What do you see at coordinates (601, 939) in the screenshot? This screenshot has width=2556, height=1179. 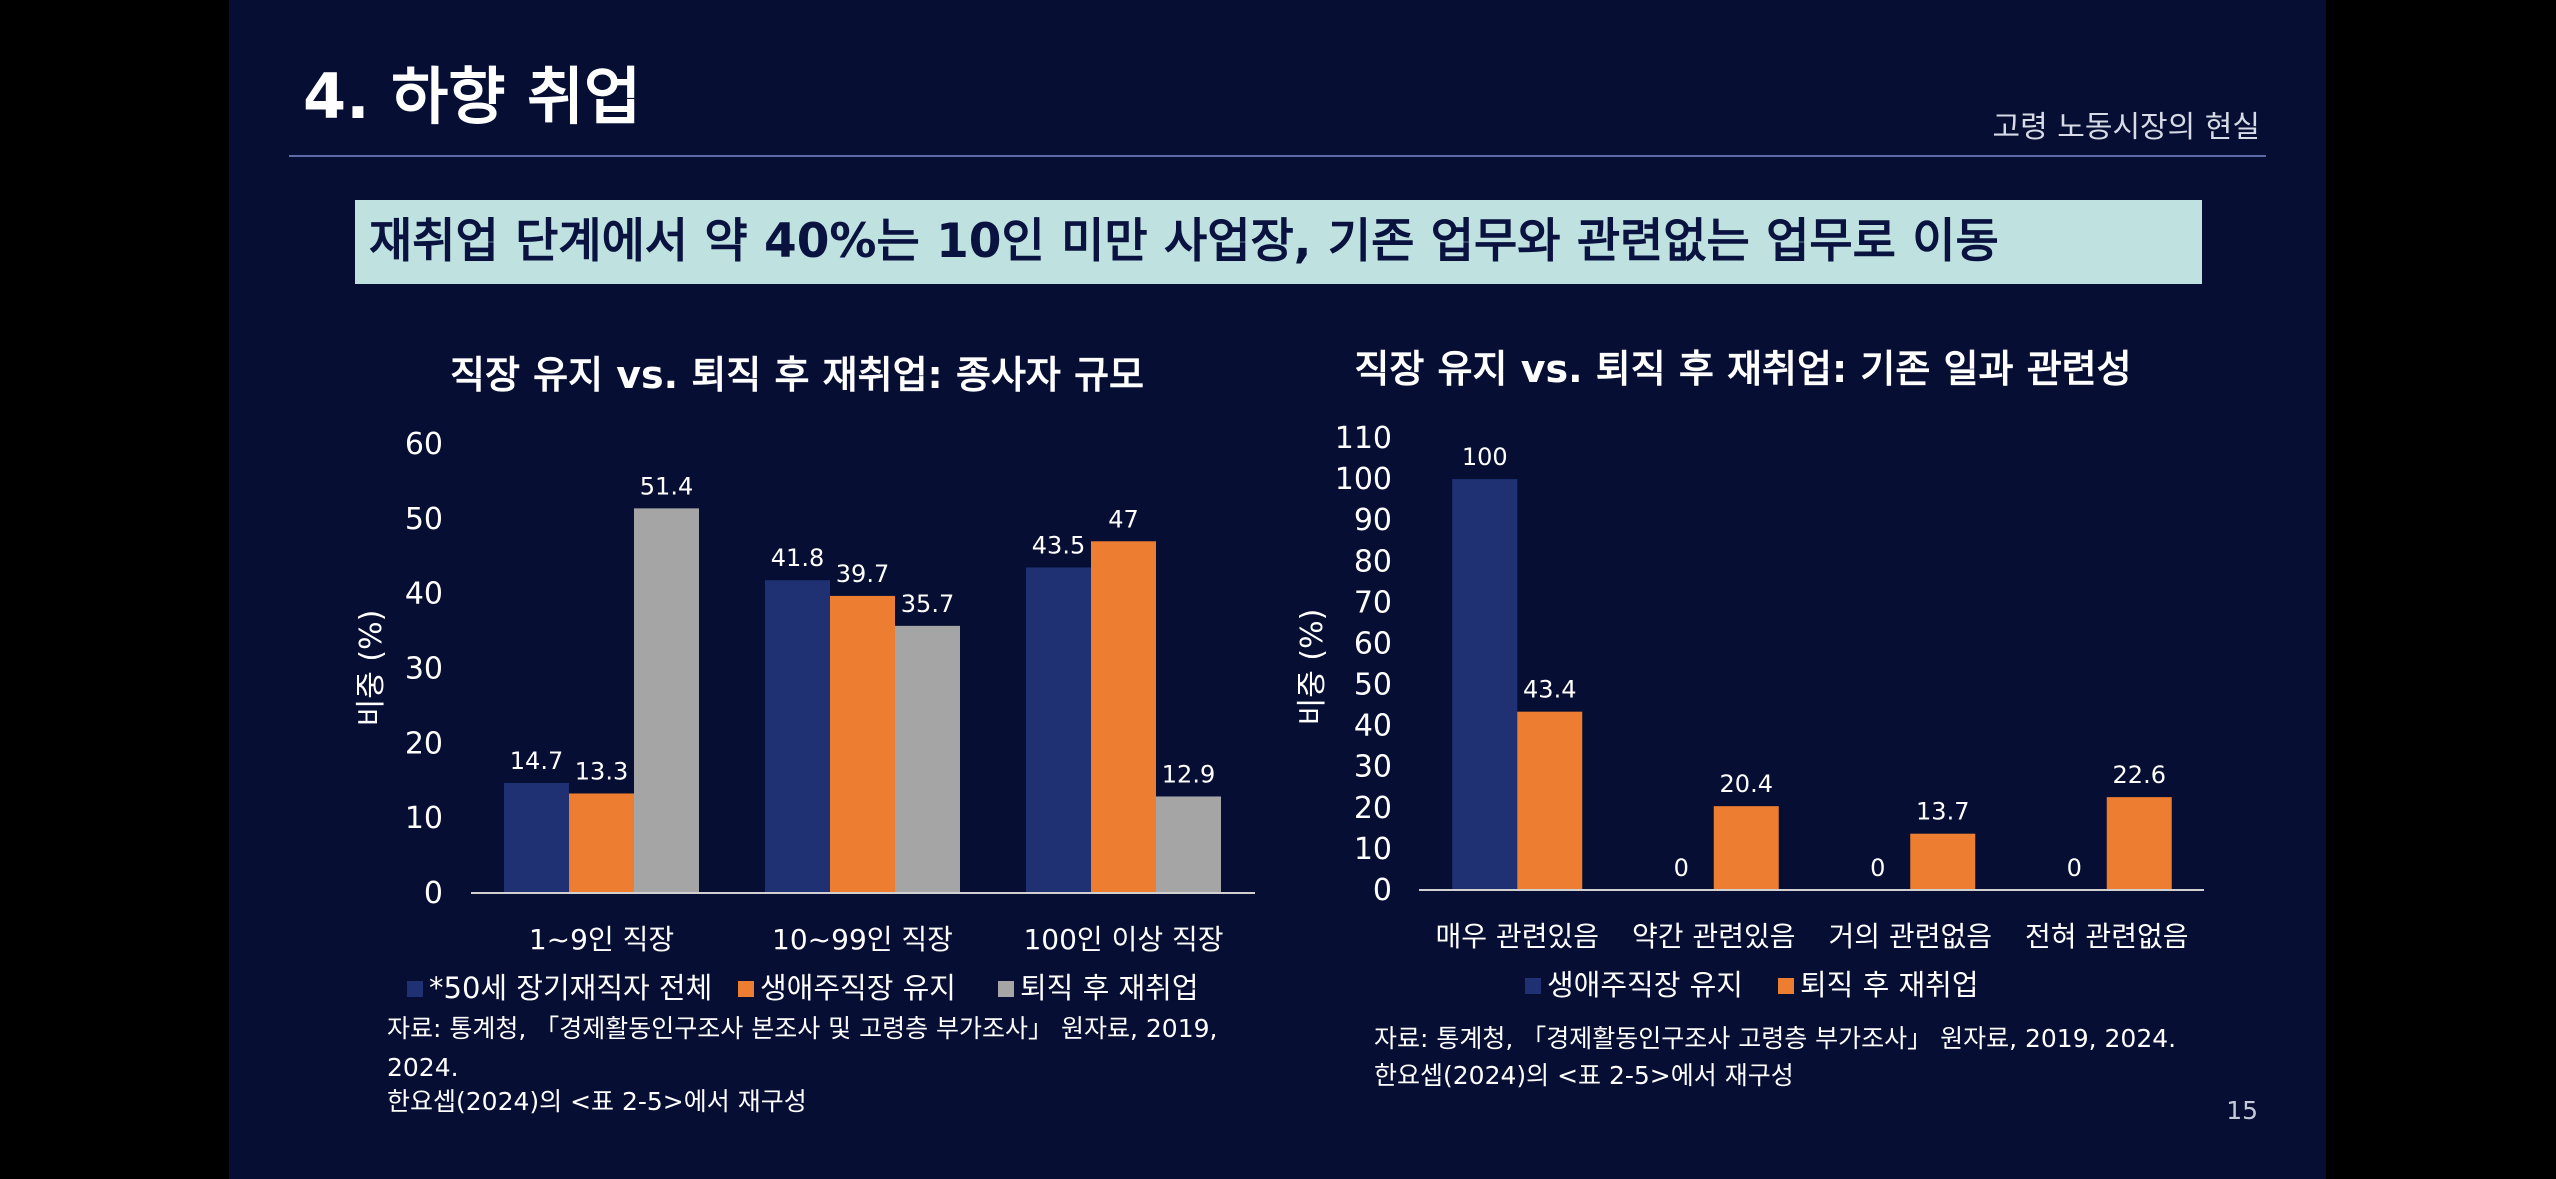 I see `x-tick-label: 1~9인 직장` at bounding box center [601, 939].